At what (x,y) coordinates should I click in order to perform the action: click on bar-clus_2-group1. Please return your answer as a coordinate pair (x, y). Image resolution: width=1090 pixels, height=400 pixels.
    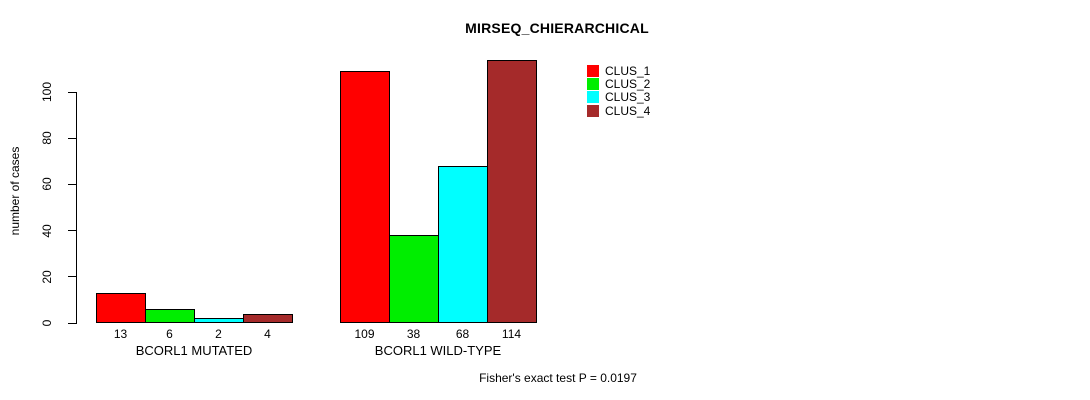
    Looking at the image, I should click on (170, 316).